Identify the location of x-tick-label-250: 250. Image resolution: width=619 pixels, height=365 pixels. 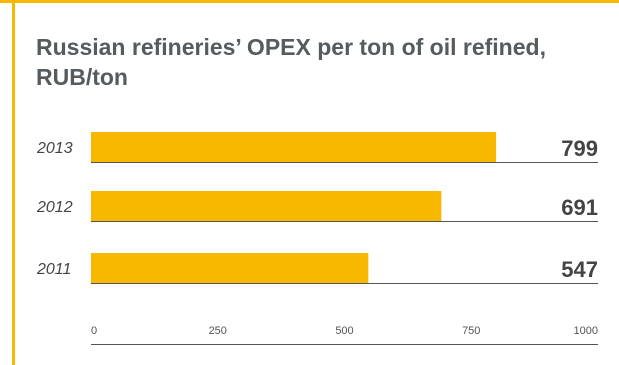
(218, 331).